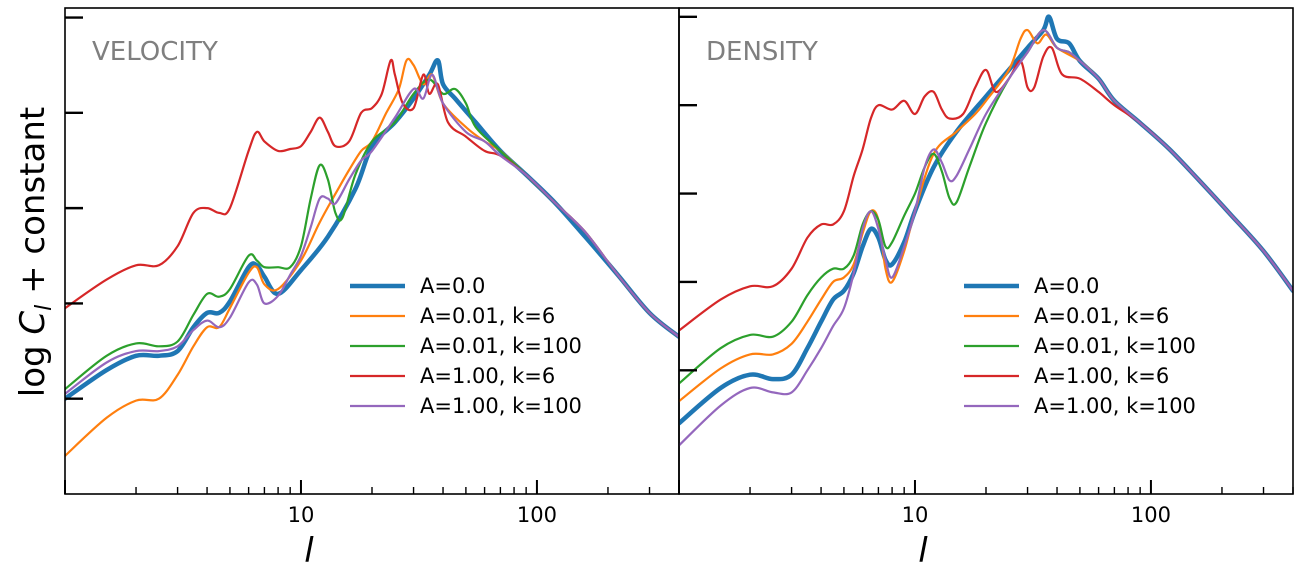 This screenshot has height=564, width=1295. I want to click on y-axis-label: log Cl + constant, so click(35, 252).